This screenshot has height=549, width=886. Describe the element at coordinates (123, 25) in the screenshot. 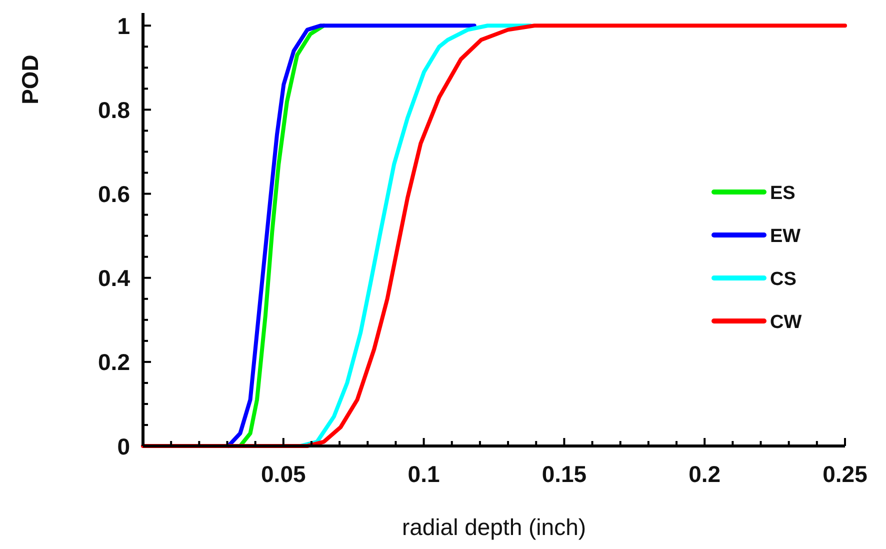

I see `y-tick-label: 1` at that location.